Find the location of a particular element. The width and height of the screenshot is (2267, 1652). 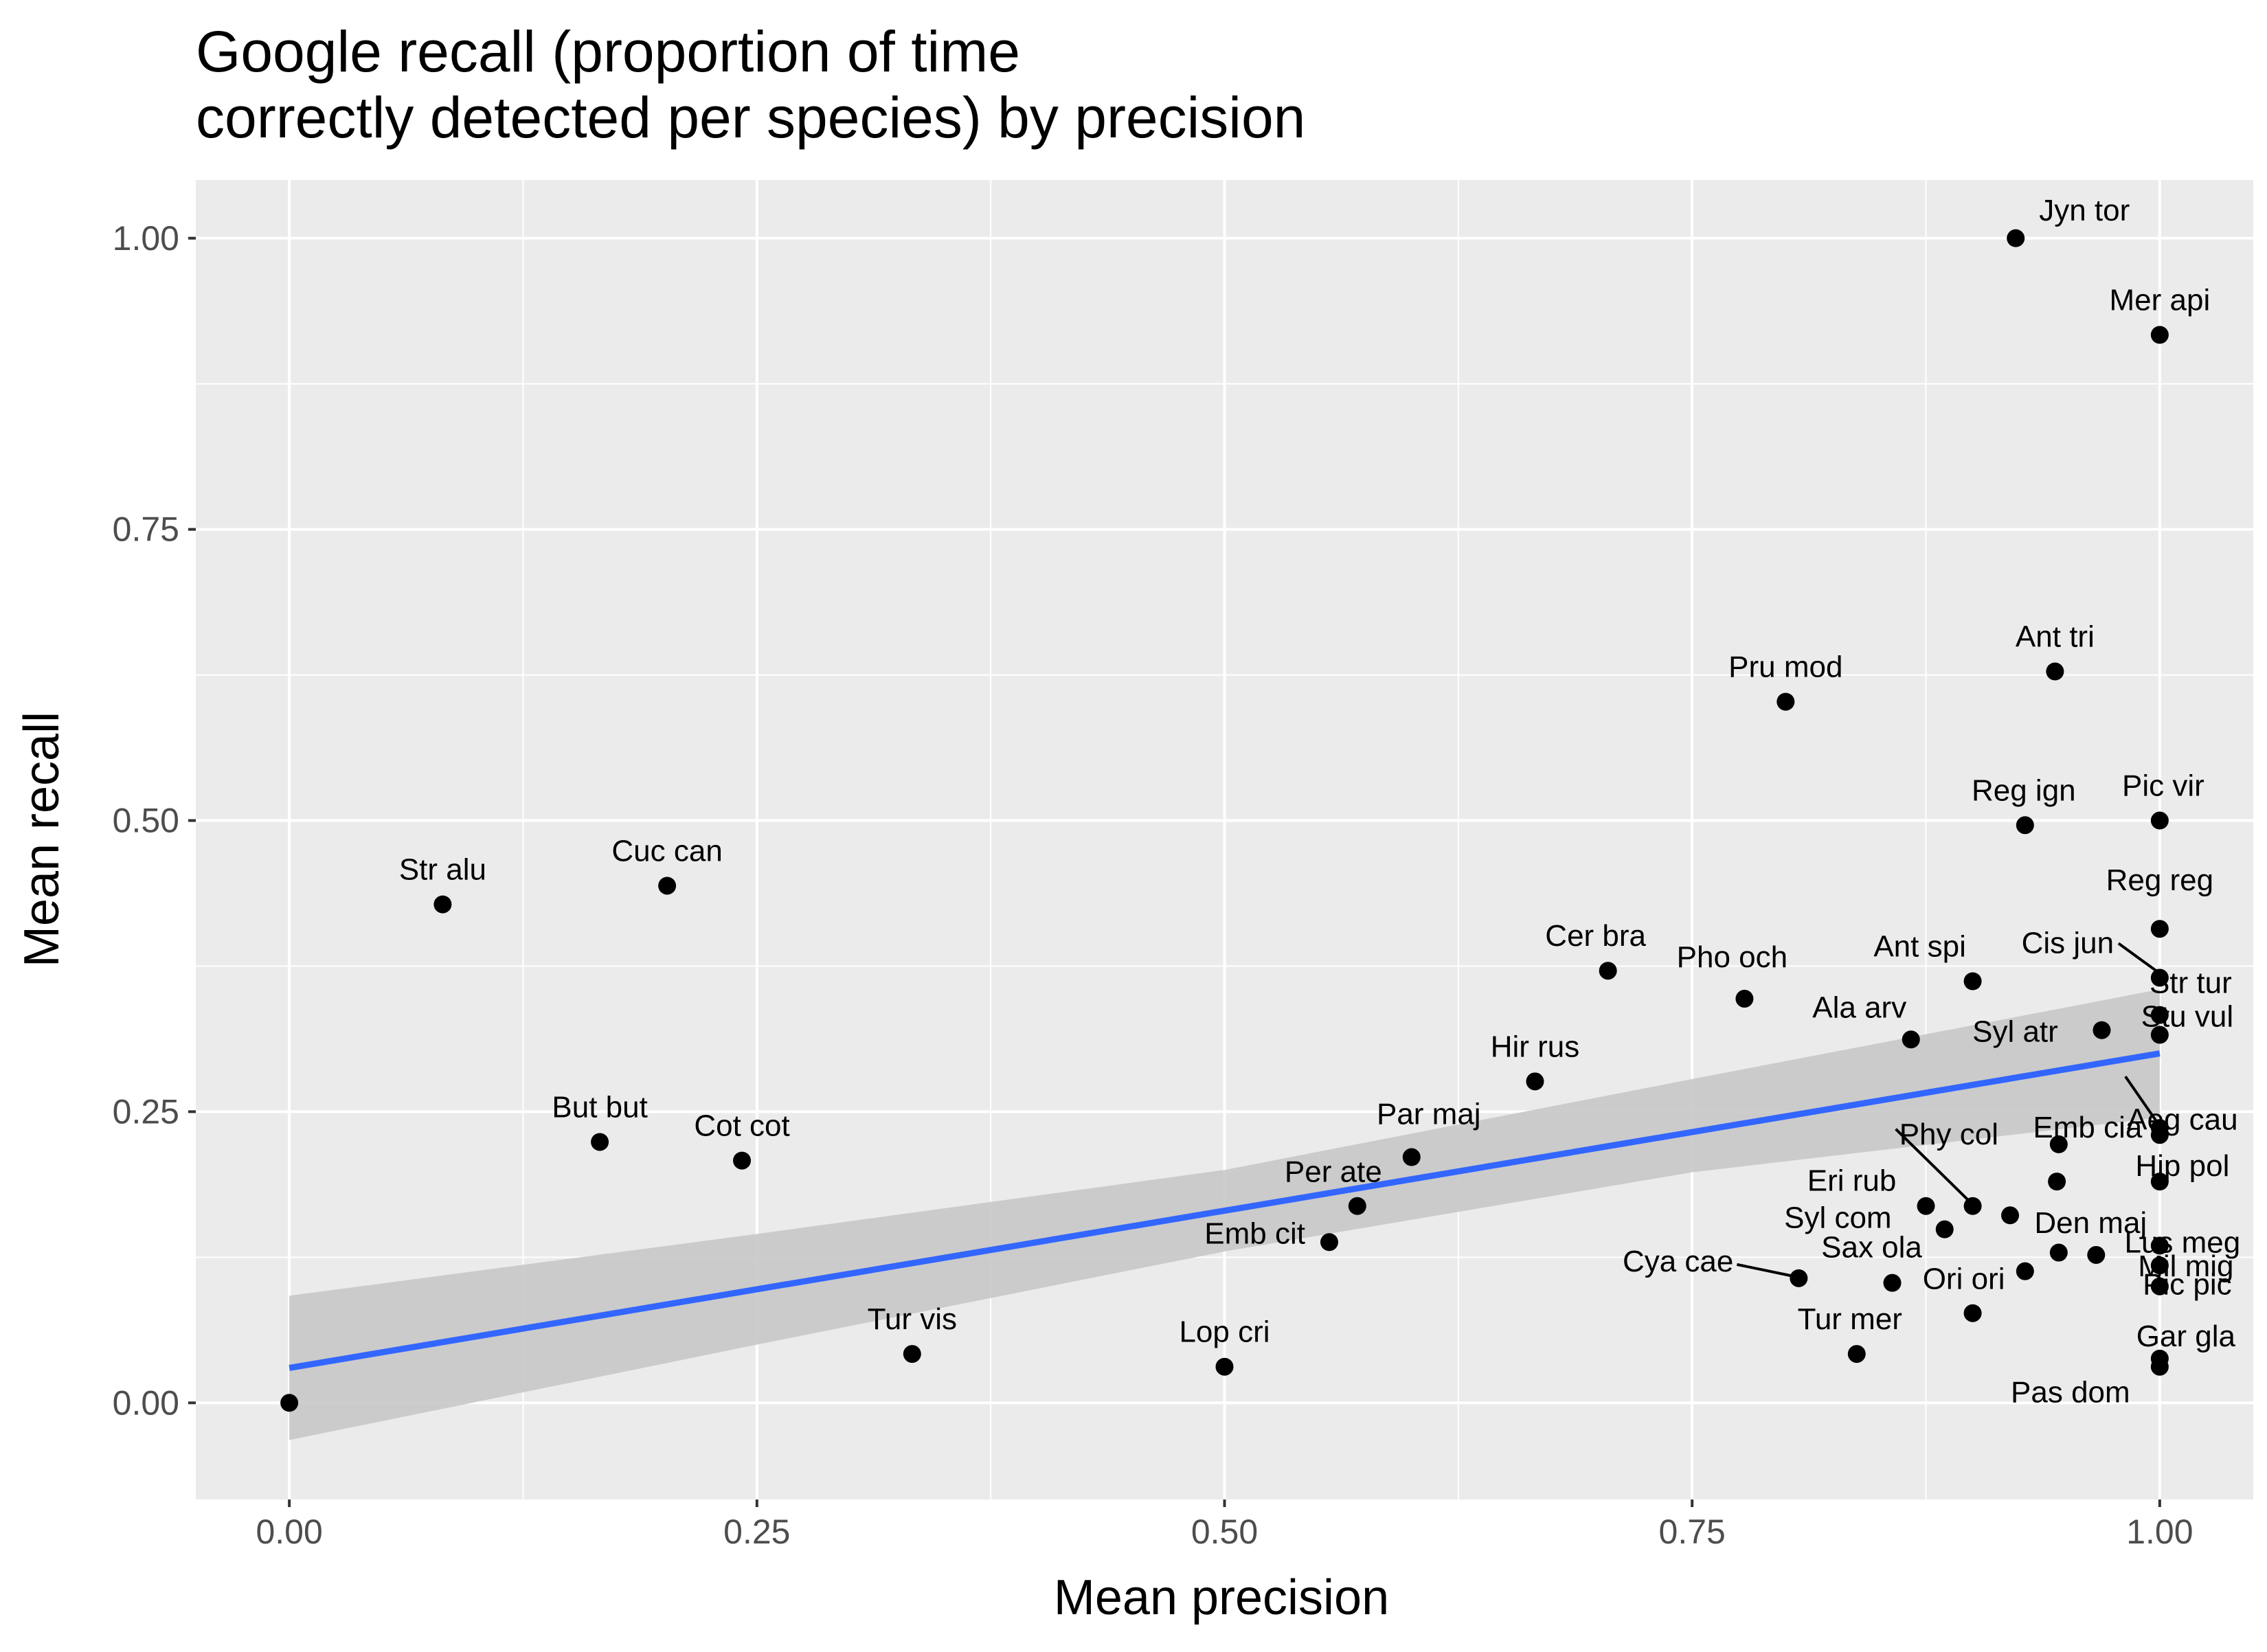

point-label: Reg ign is located at coordinates (2024, 790).